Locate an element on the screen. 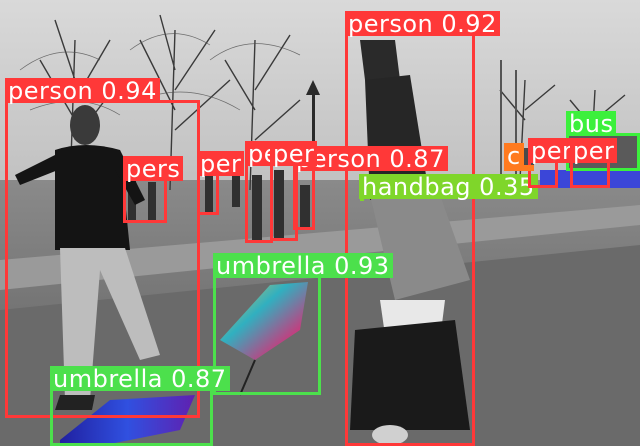 This screenshot has height=446, width=640. detection-box-car: c is located at coordinates (519, 157).